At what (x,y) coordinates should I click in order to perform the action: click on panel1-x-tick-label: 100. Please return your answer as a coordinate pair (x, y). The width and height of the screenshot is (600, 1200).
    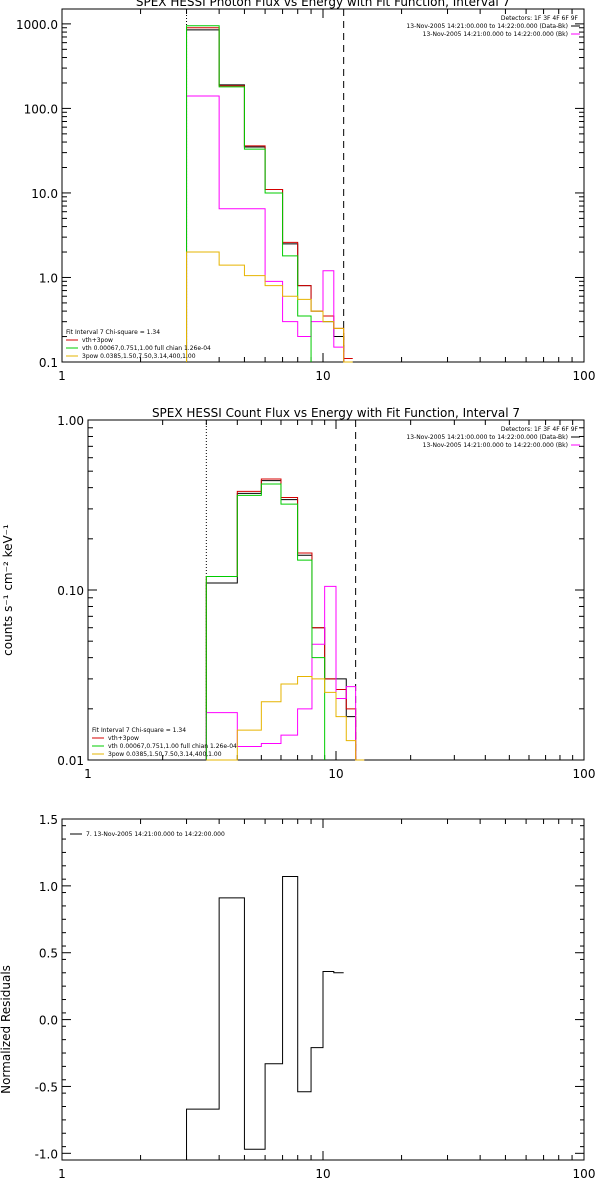
    Looking at the image, I should click on (584, 376).